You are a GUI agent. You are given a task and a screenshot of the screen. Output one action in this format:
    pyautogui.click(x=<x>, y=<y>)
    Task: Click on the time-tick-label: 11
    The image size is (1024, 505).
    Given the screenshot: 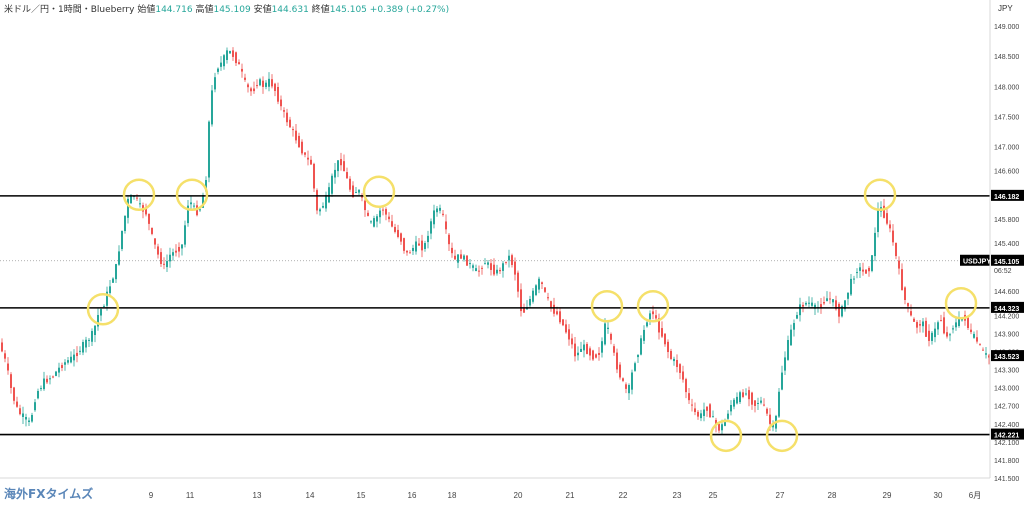 What is the action you would take?
    pyautogui.click(x=190, y=495)
    